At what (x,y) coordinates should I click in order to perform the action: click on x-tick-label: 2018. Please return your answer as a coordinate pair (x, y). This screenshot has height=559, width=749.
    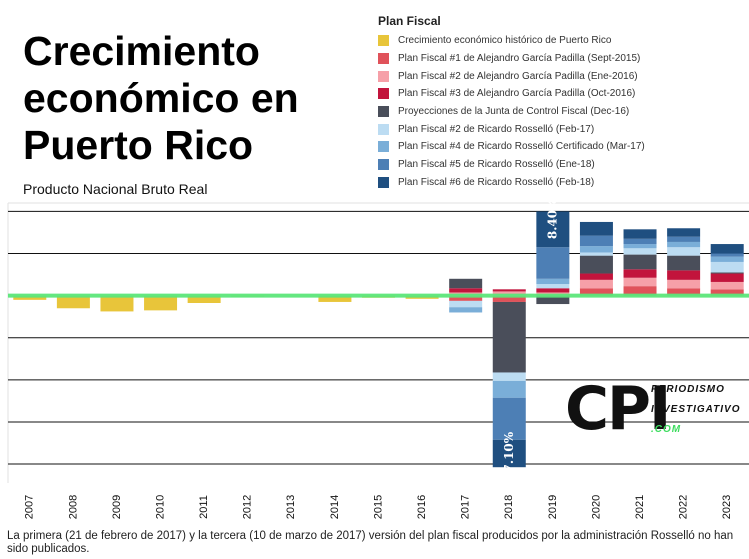
    Looking at the image, I should click on (509, 507).